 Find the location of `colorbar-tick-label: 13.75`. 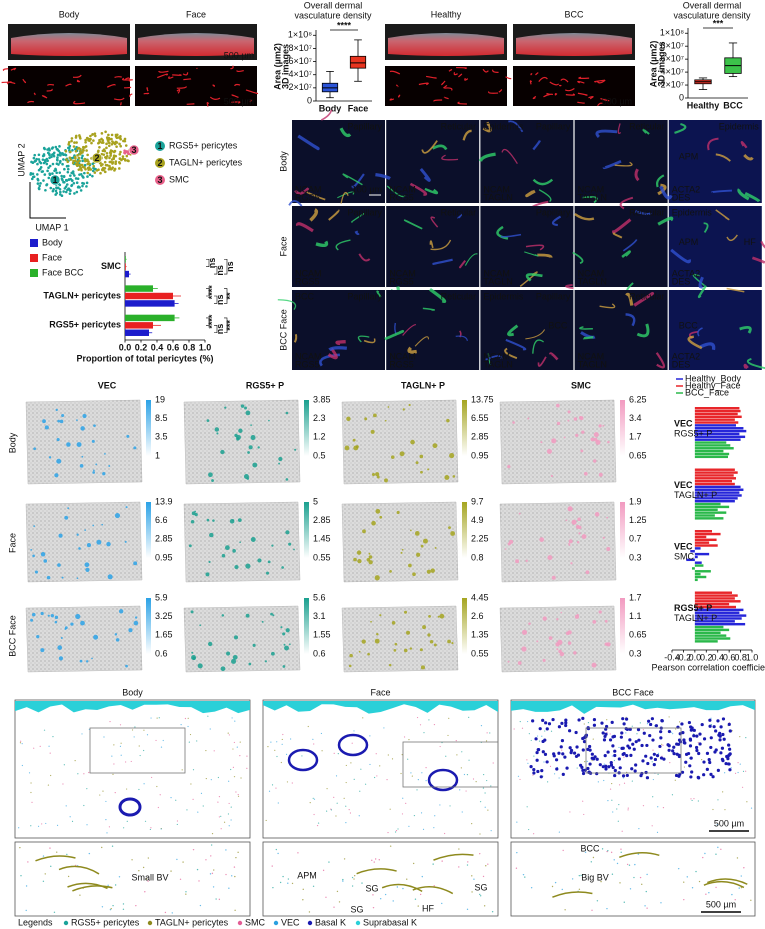

colorbar-tick-label: 13.75 is located at coordinates (482, 399).